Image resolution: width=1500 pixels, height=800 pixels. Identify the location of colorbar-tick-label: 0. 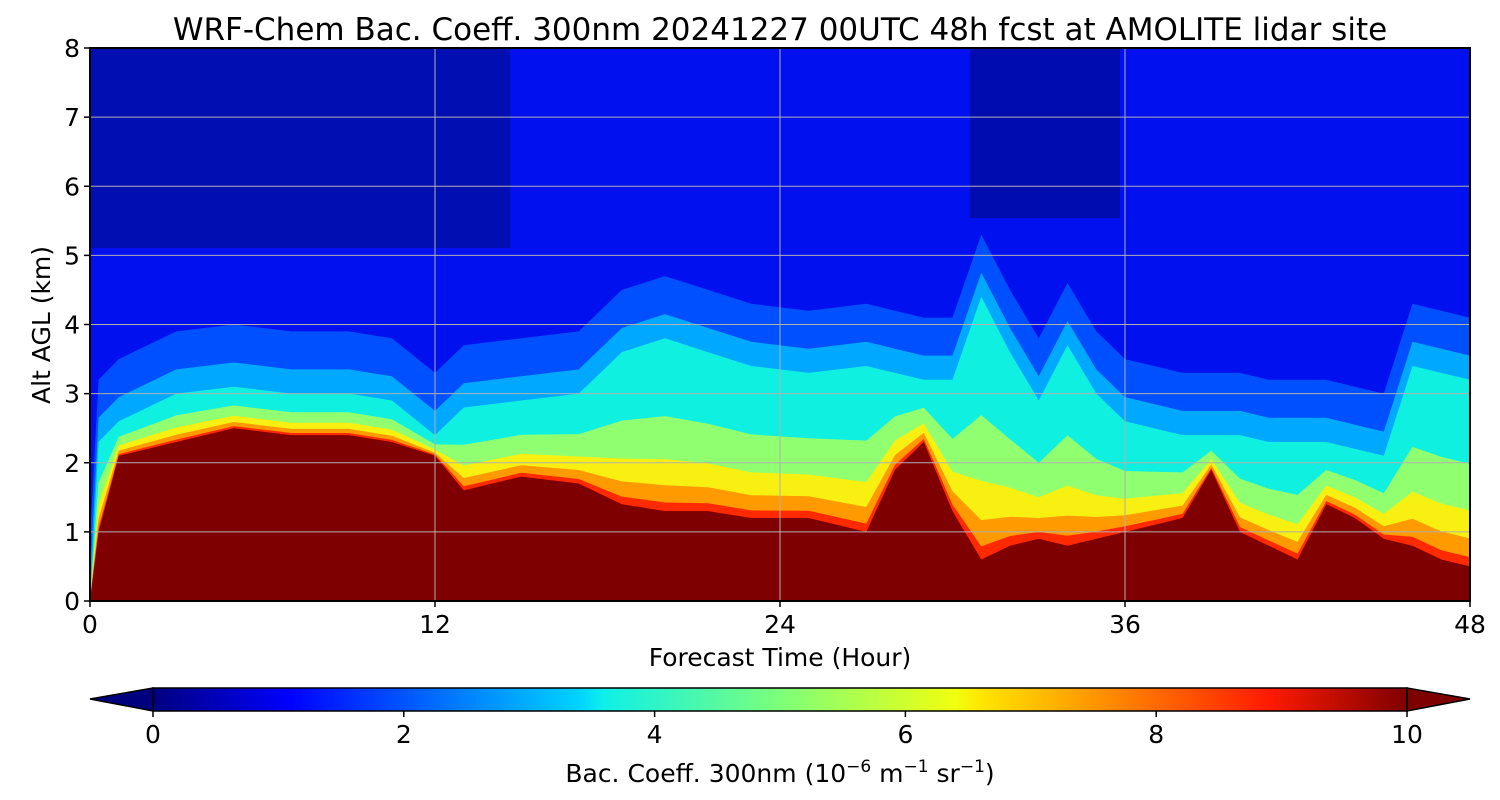
(153, 734).